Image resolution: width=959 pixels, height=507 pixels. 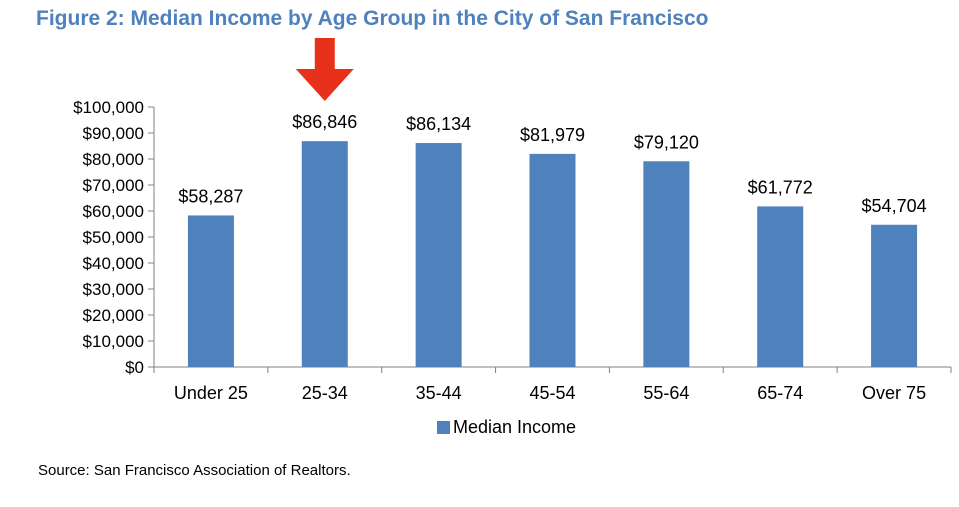 I want to click on y-tick-label: $50,000, so click(x=113, y=237).